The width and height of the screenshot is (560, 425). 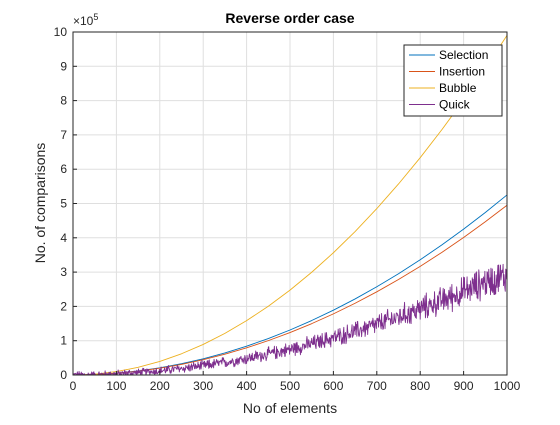 I want to click on y-tick-label: 7, so click(x=63, y=135).